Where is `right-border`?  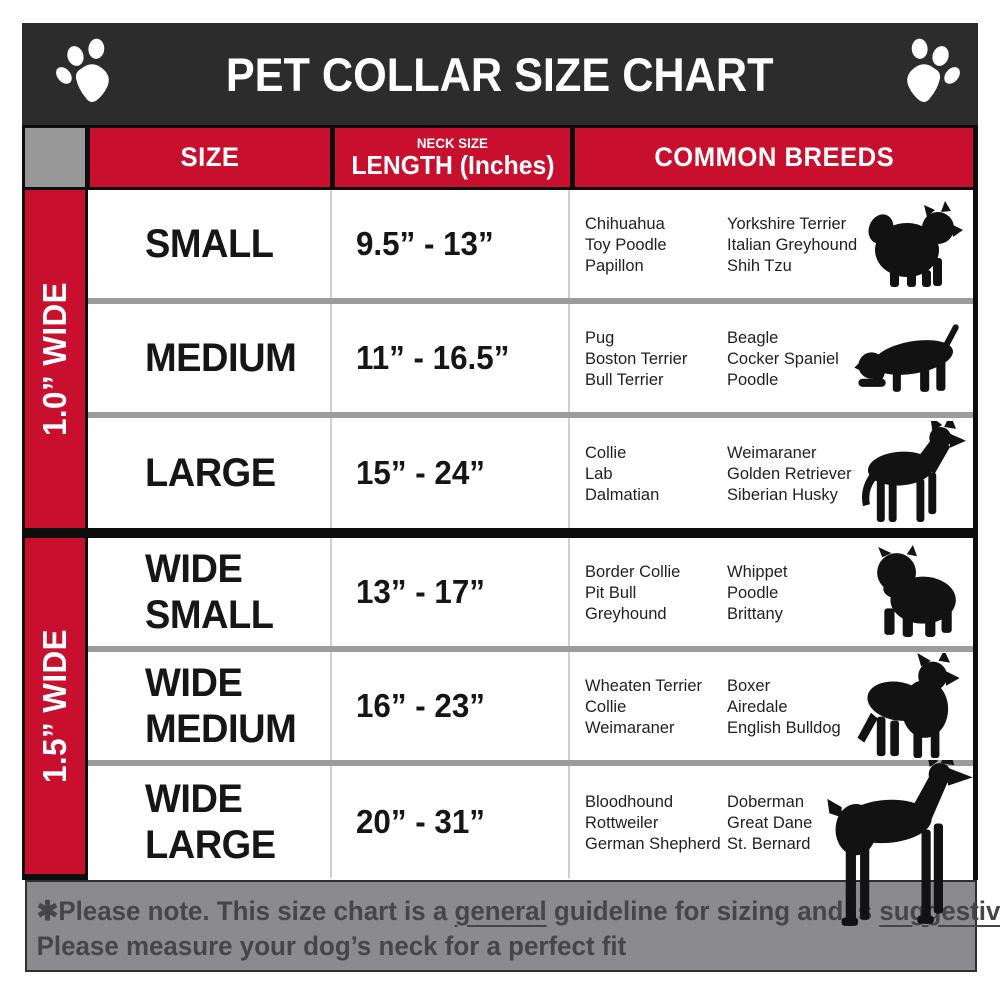 right-border is located at coordinates (975, 502).